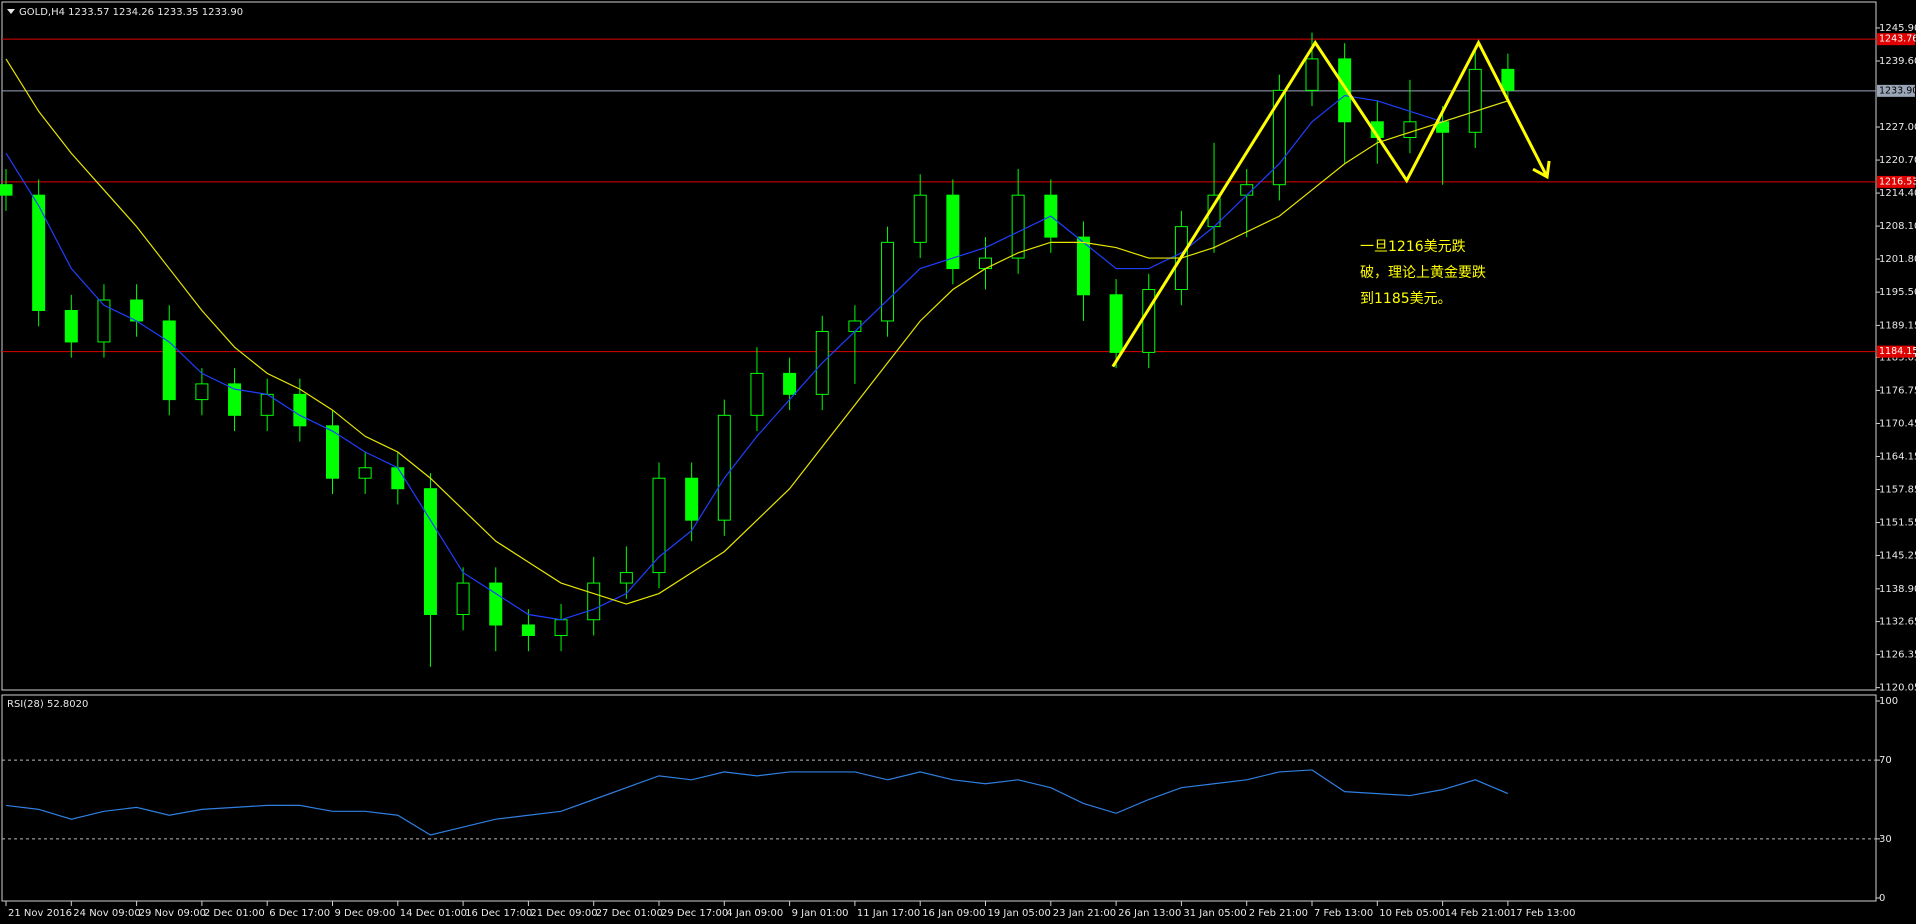 The width and height of the screenshot is (1916, 924). Describe the element at coordinates (299, 913) in the screenshot. I see `x-tick-label: 6 Dec 17:00` at that location.